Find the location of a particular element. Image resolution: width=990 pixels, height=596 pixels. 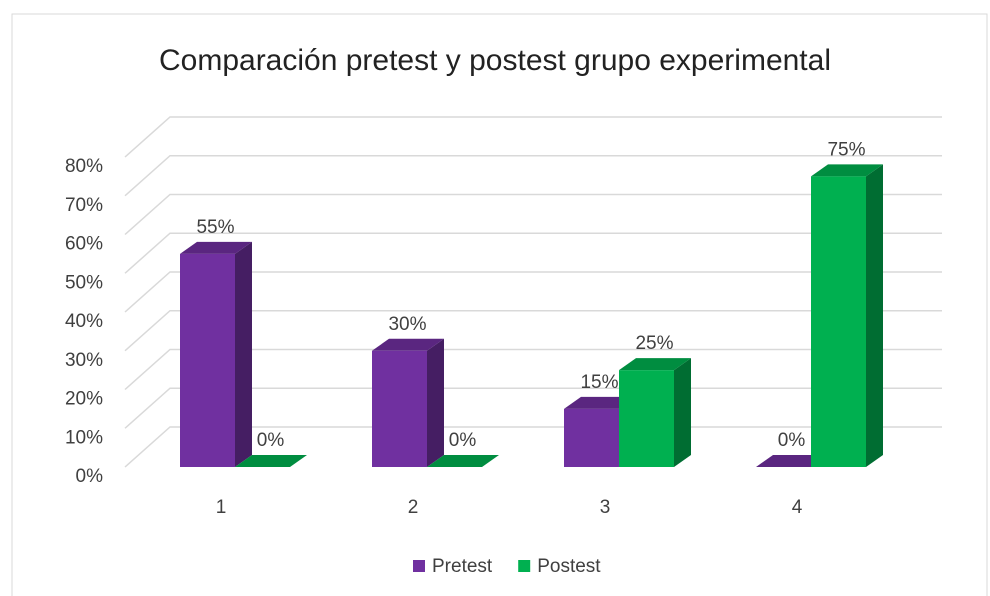

value-label: 75% is located at coordinates (846, 149).